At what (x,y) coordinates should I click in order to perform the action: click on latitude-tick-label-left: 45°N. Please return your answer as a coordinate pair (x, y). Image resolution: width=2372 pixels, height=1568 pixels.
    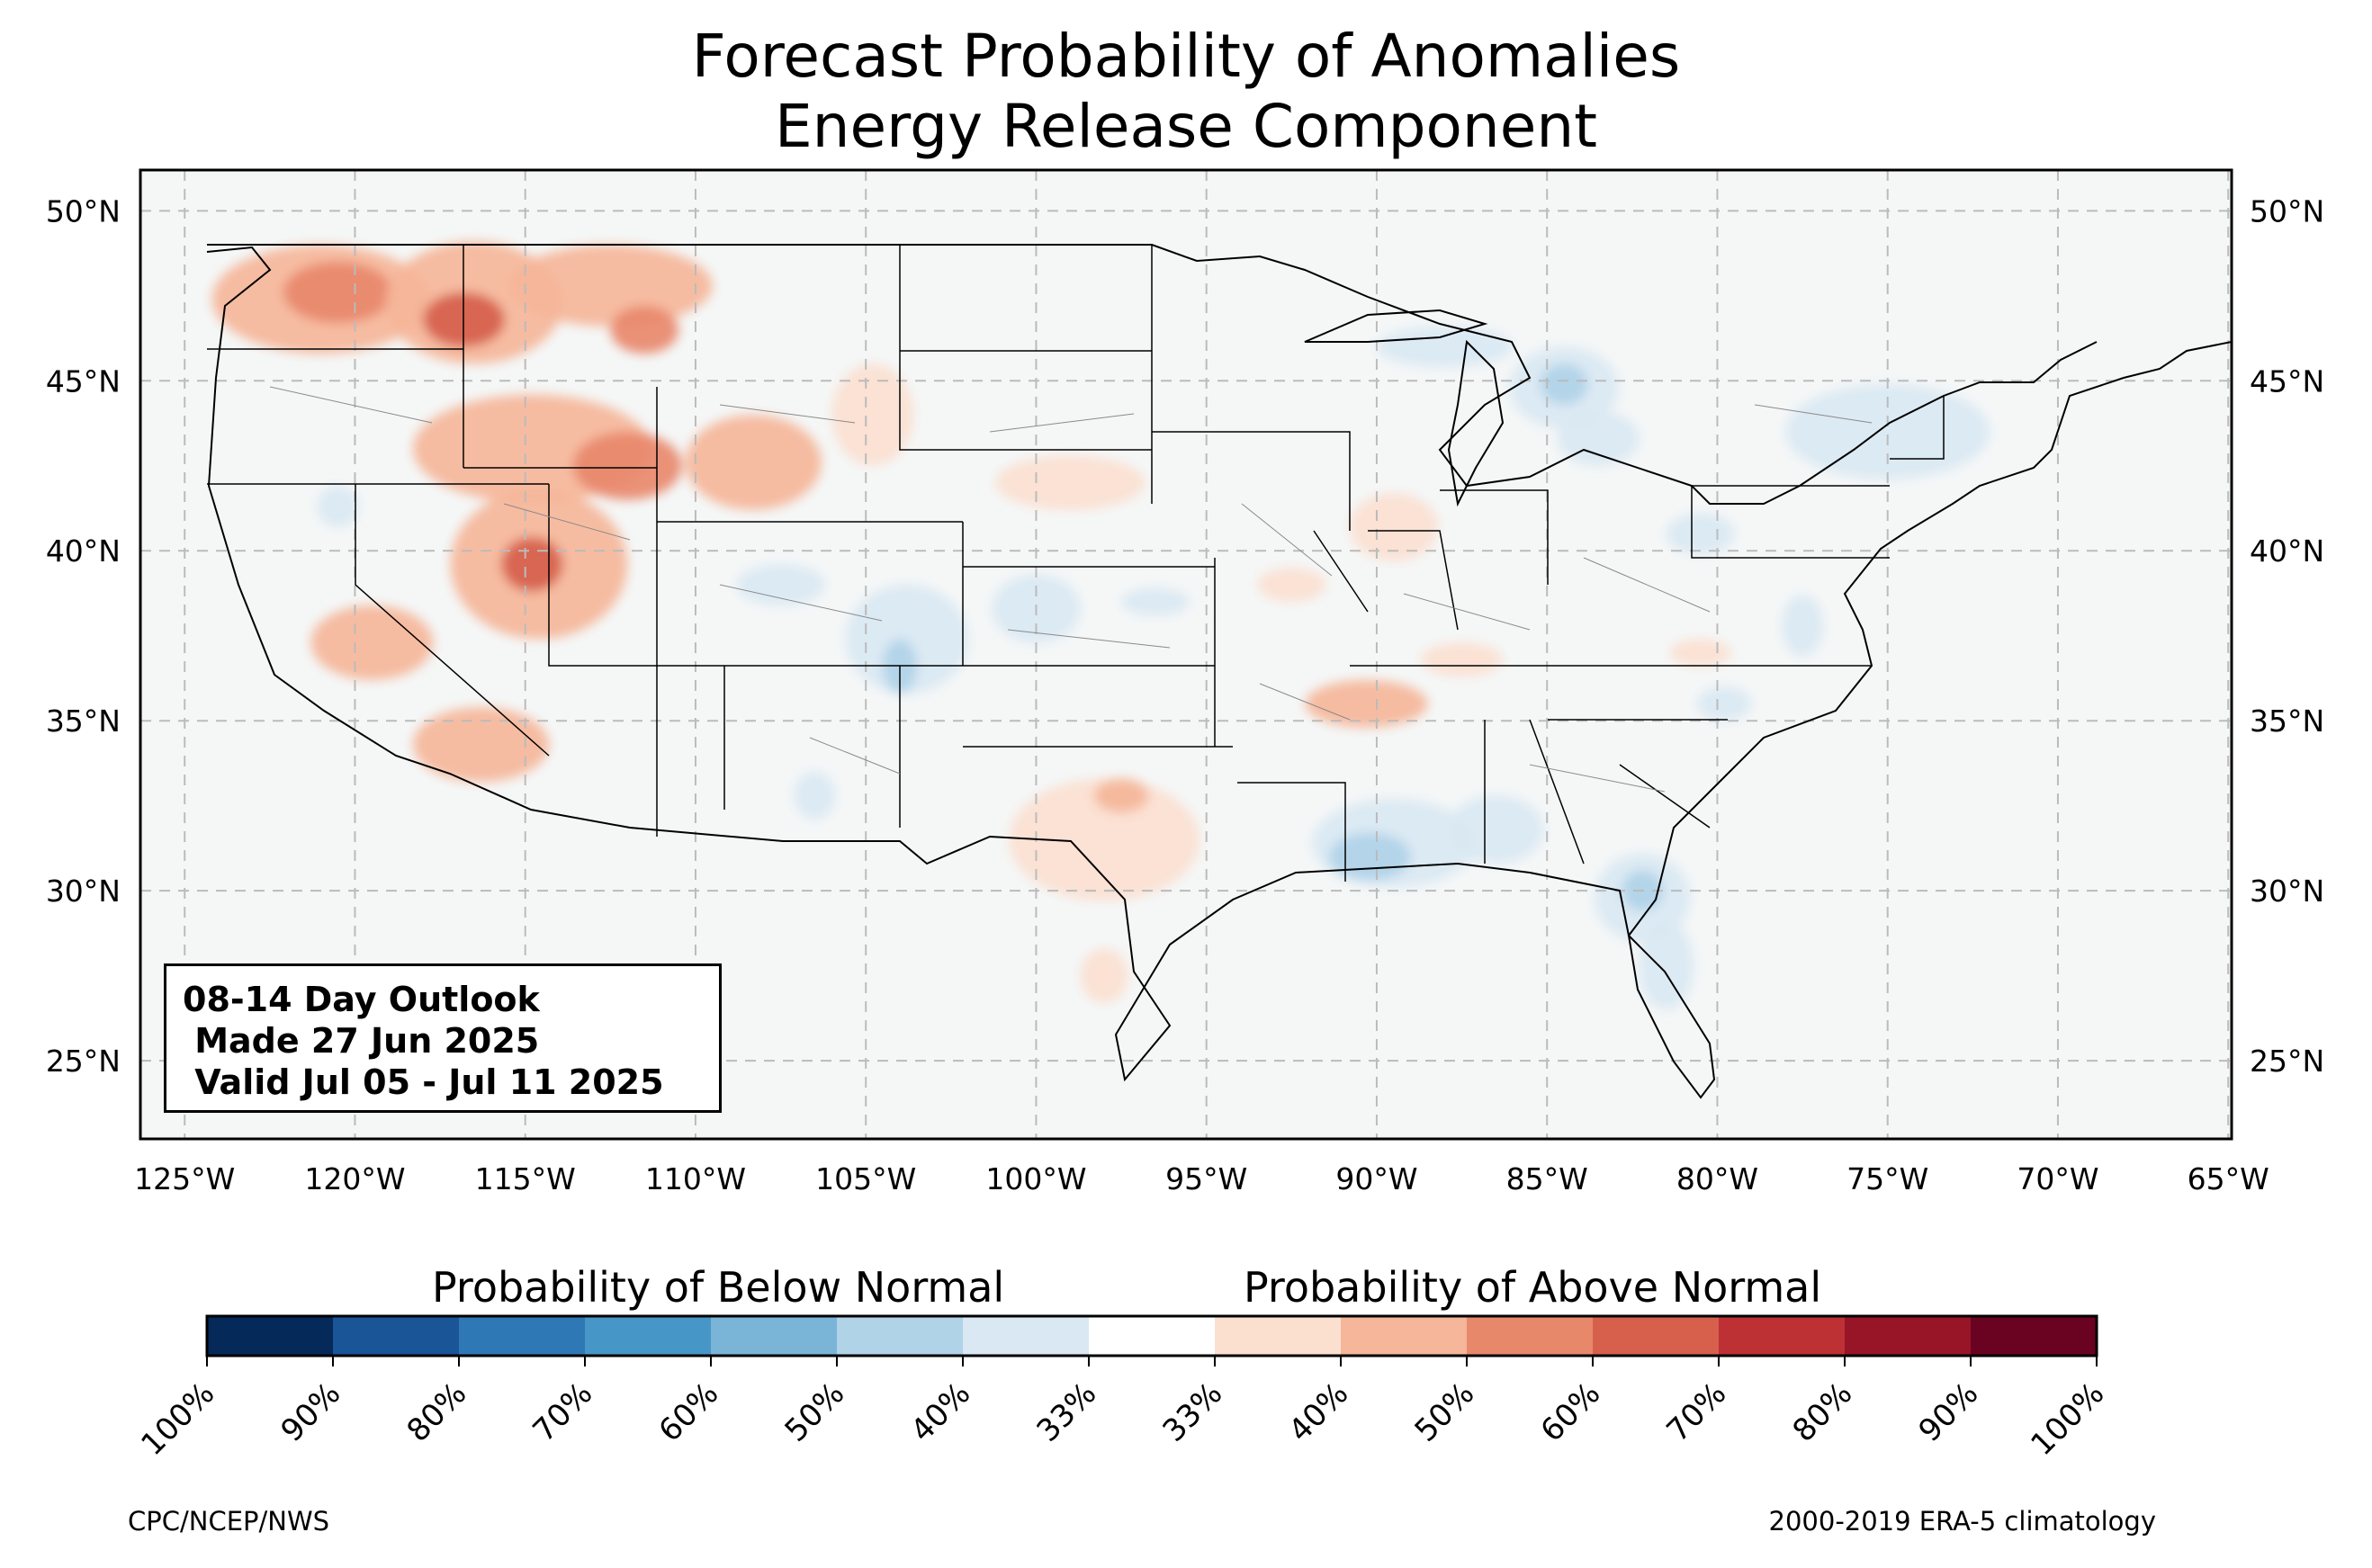
    Looking at the image, I should click on (83, 381).